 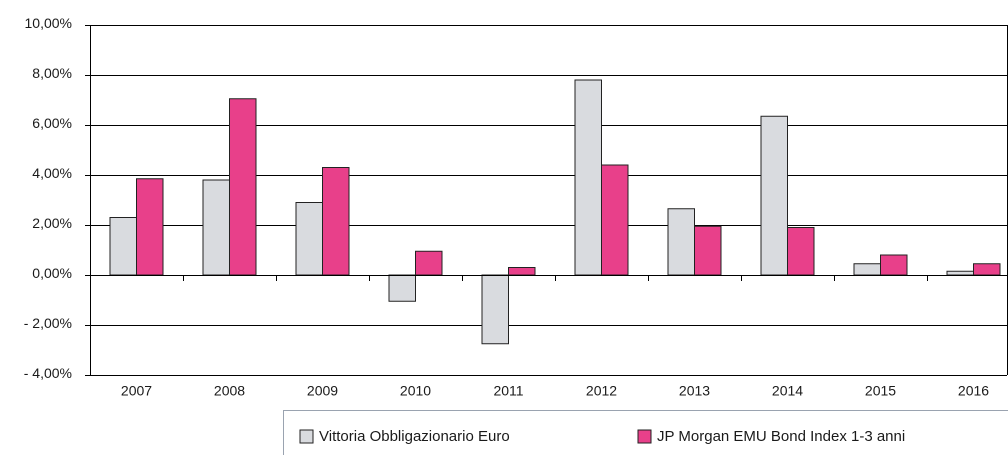 I want to click on y-tick-label: 2,00%, so click(x=52, y=223).